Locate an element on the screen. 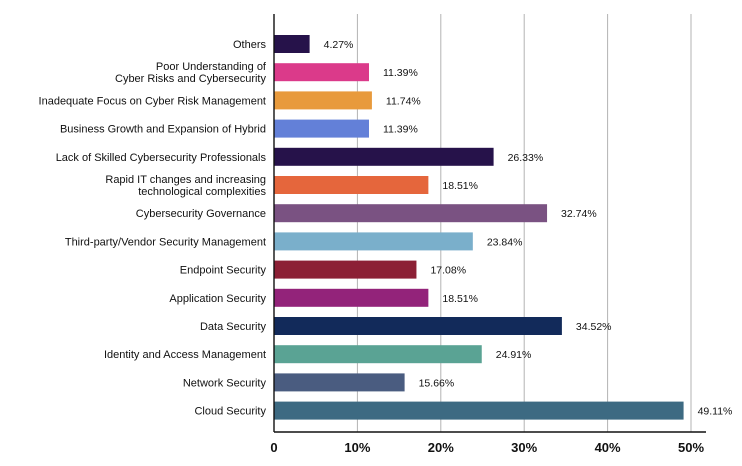 Image resolution: width=742 pixels, height=466 pixels. x-tick-label: 30% is located at coordinates (524, 447).